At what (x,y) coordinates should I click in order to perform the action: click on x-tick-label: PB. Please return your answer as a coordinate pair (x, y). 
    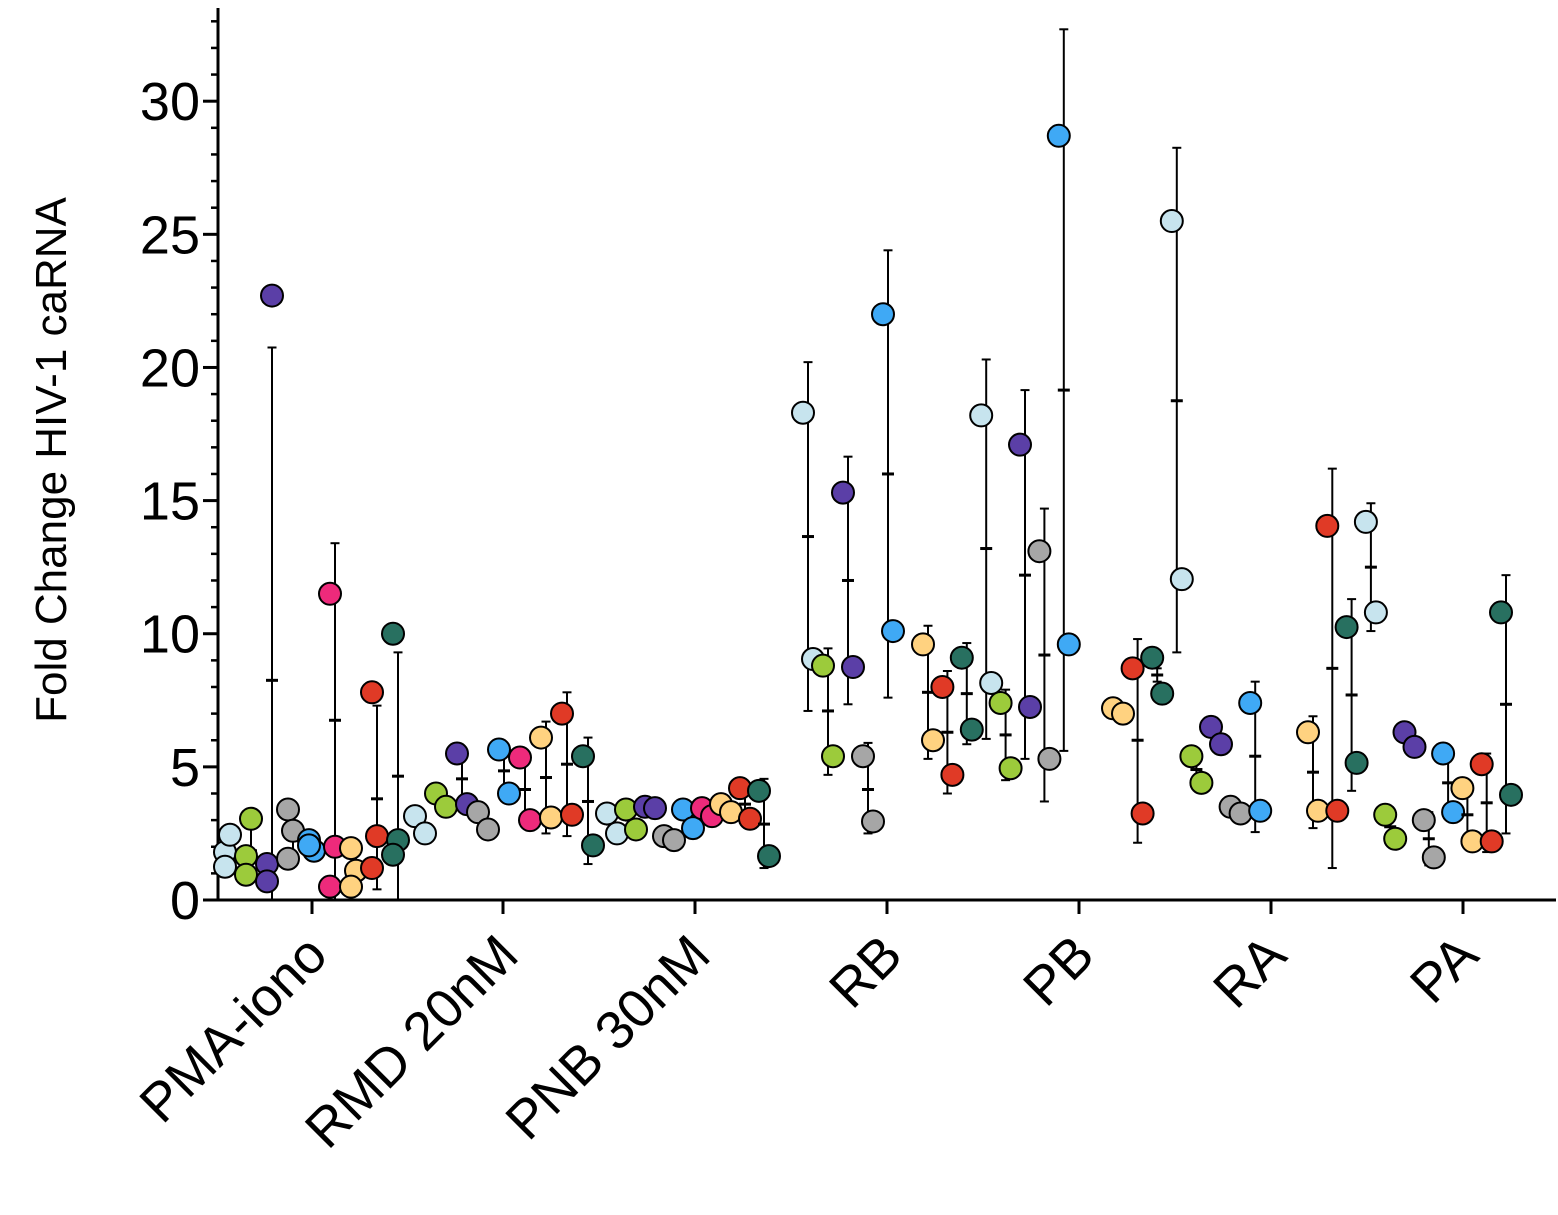
    Looking at the image, I should click on (1058, 970).